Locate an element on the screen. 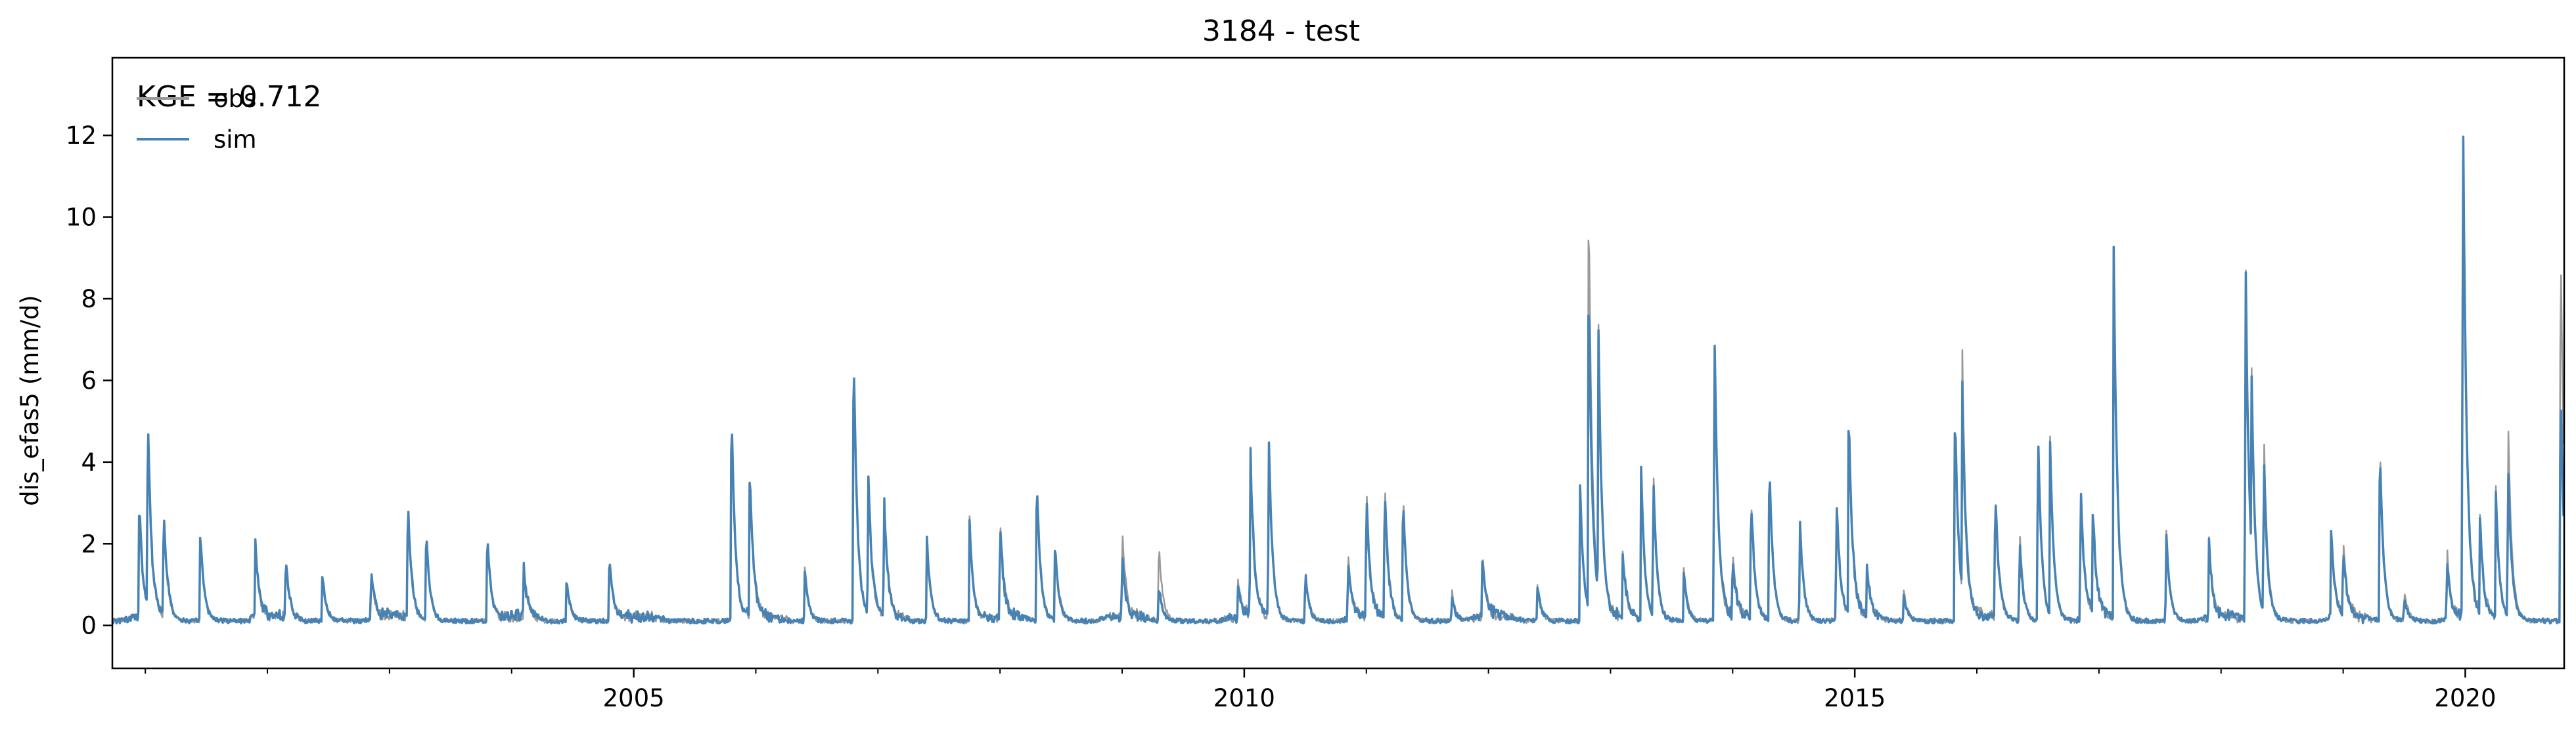 This screenshot has width=2576, height=734. y-tick-label: 6 is located at coordinates (89, 380).